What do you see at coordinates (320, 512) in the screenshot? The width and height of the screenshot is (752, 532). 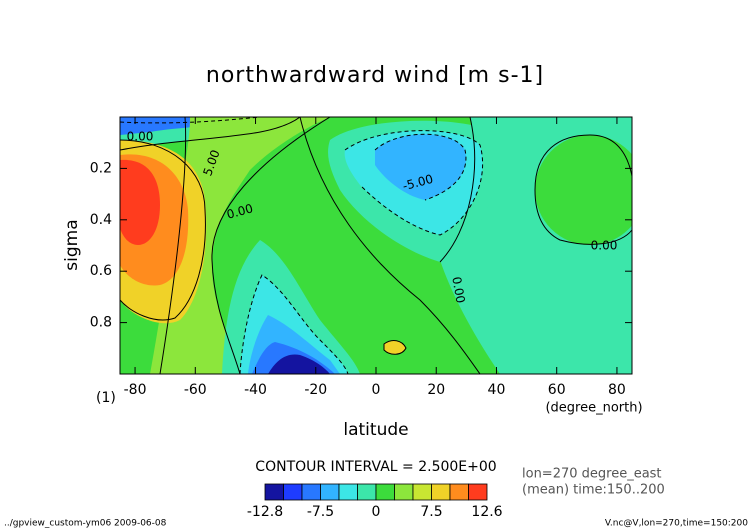 I see `colorbar-tick-label: -7.5` at bounding box center [320, 512].